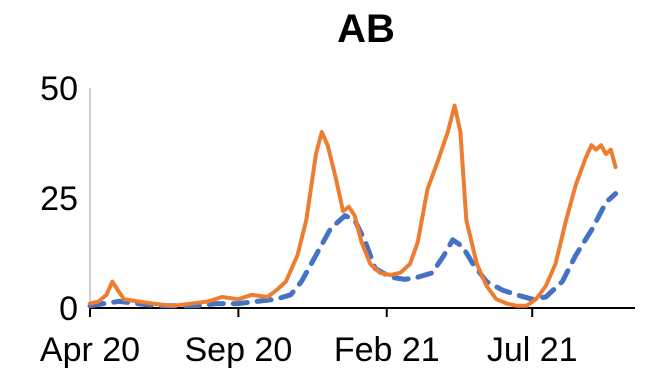  What do you see at coordinates (90, 350) in the screenshot?
I see `x-tick-label: Apr 20` at bounding box center [90, 350].